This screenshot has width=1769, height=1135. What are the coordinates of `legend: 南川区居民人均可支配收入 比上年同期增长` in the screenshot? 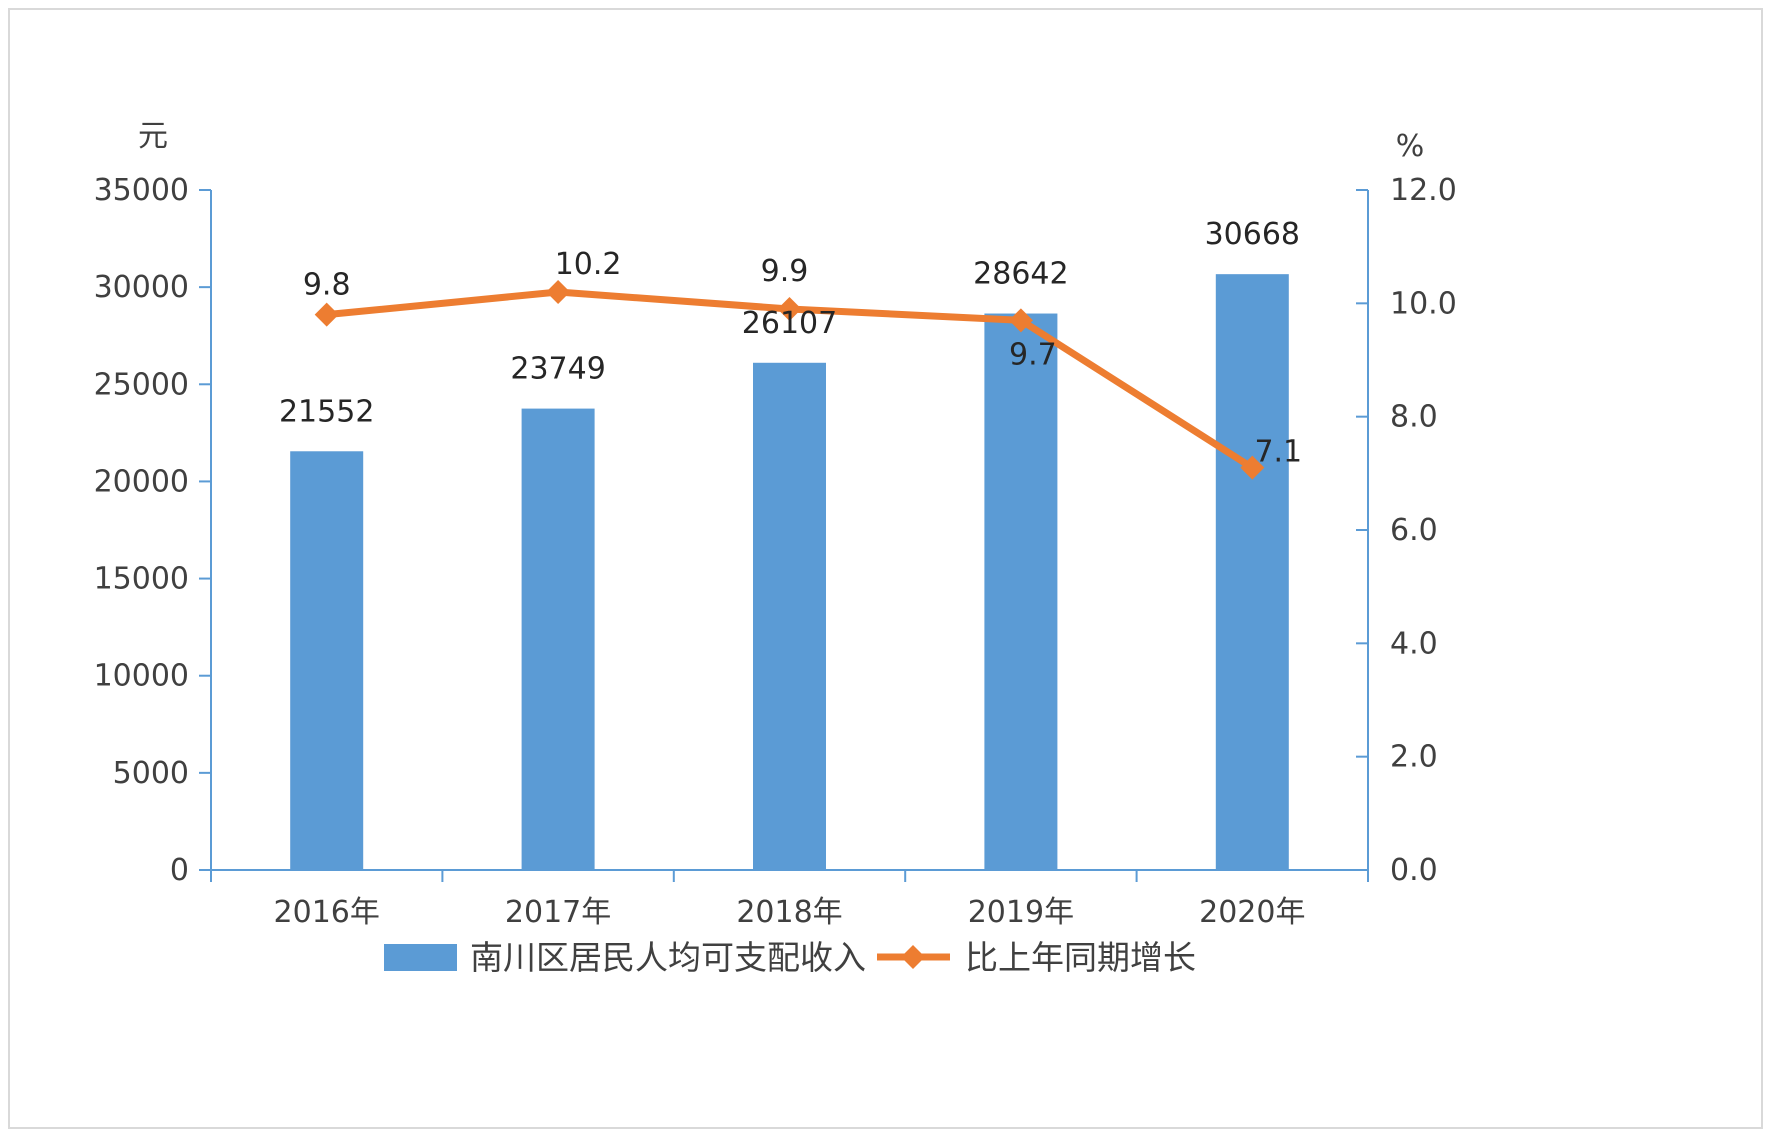 It's located at (790, 957).